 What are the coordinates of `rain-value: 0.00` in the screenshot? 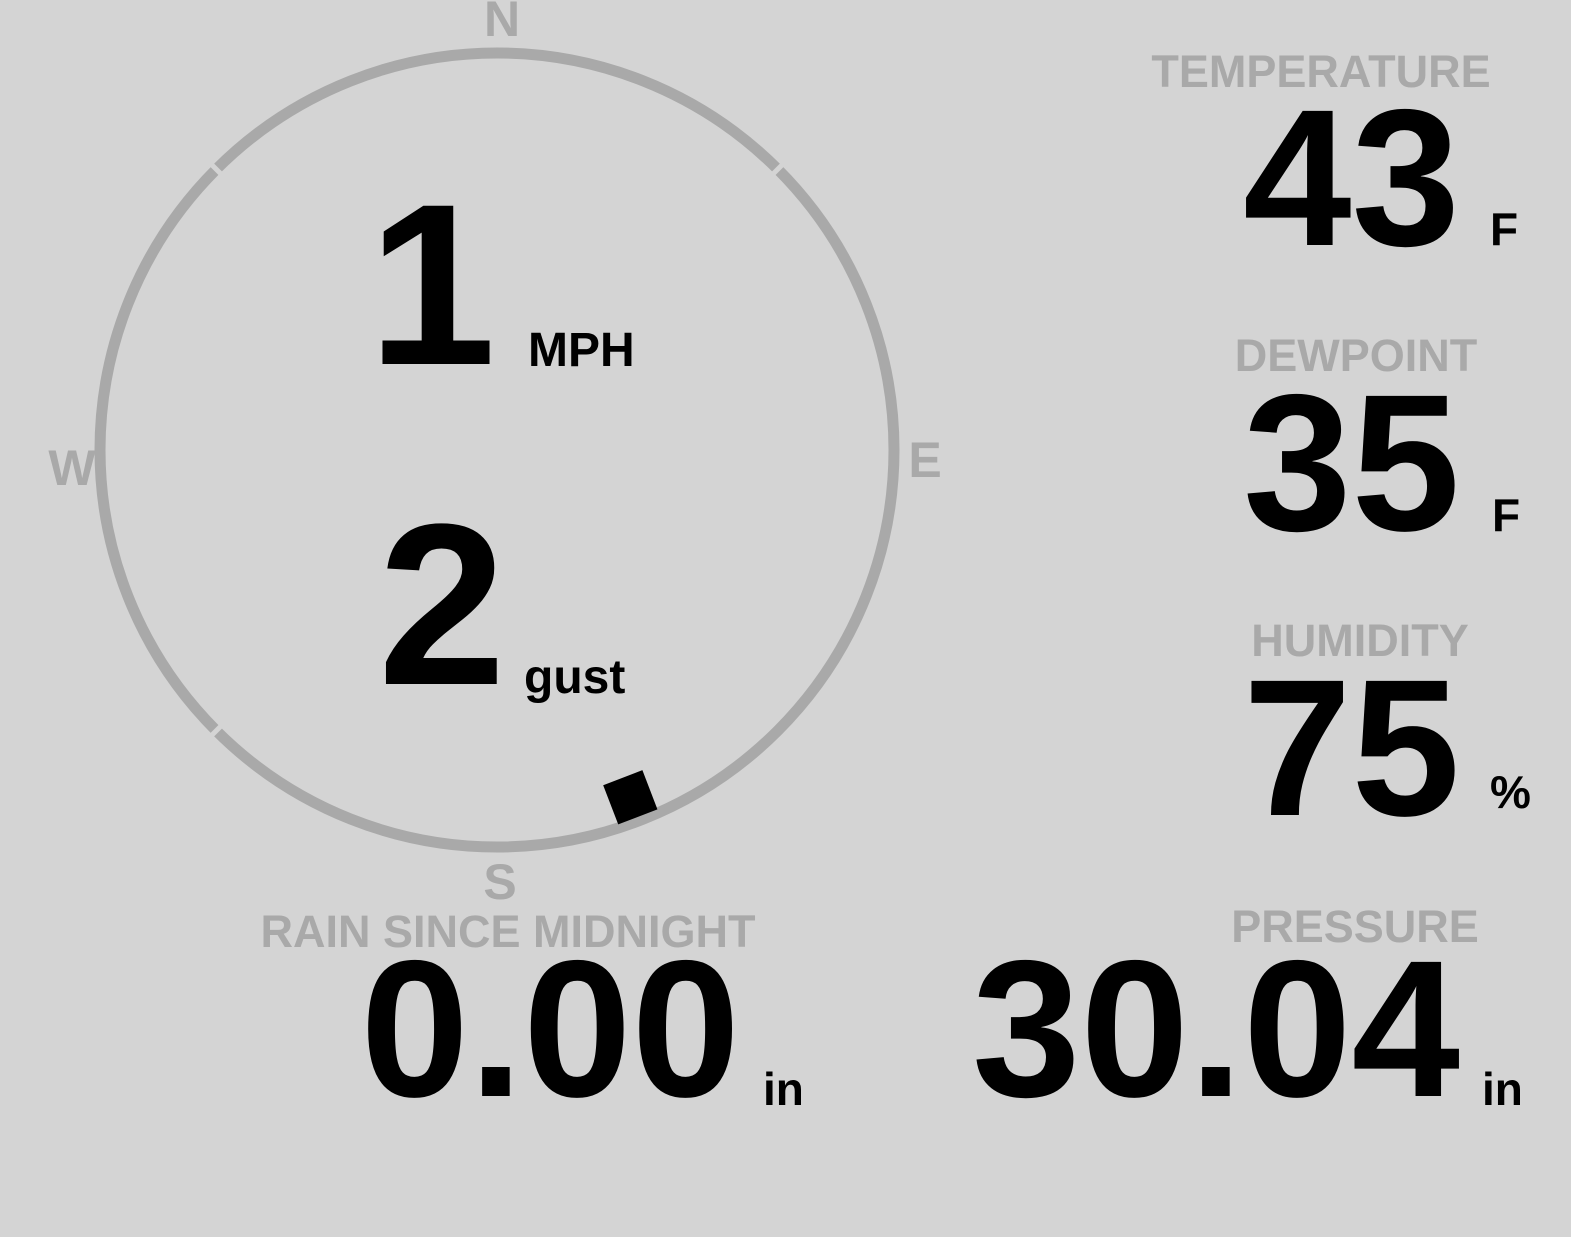 It's located at (550, 1029).